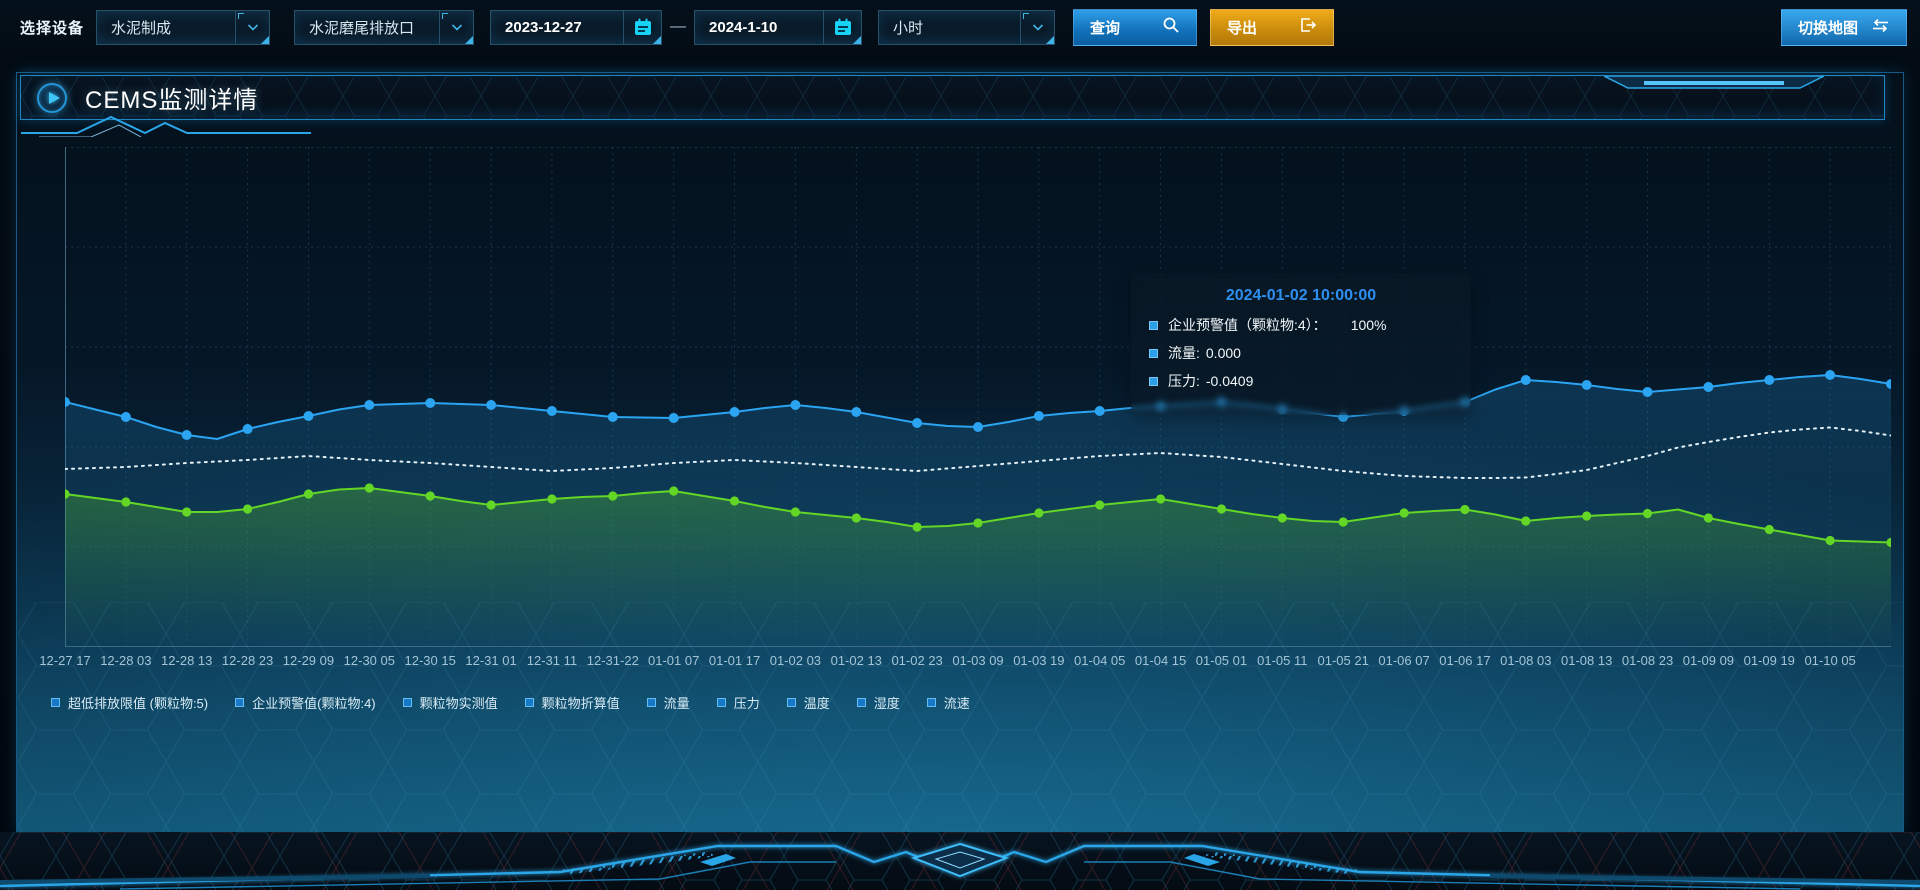 The width and height of the screenshot is (1920, 890). What do you see at coordinates (52, 28) in the screenshot?
I see `device-select-label: 选择设备` at bounding box center [52, 28].